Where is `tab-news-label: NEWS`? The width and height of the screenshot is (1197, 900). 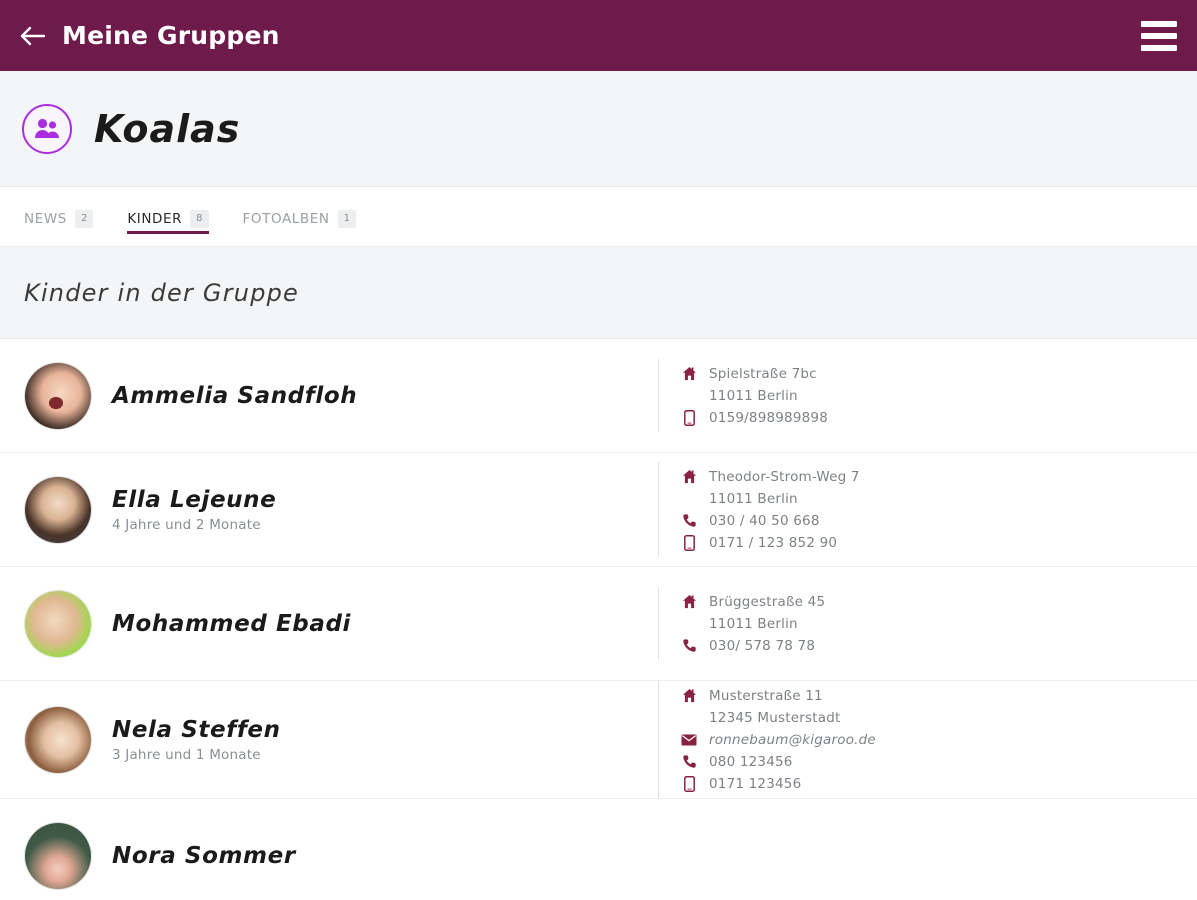
tab-news-label: NEWS is located at coordinates (45, 218).